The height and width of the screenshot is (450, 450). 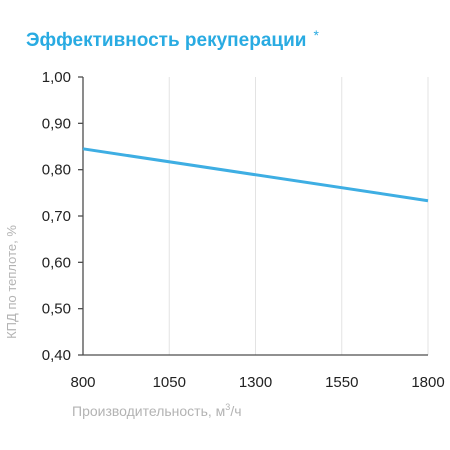 What do you see at coordinates (56, 77) in the screenshot?
I see `y-tick-label-6: 1,00` at bounding box center [56, 77].